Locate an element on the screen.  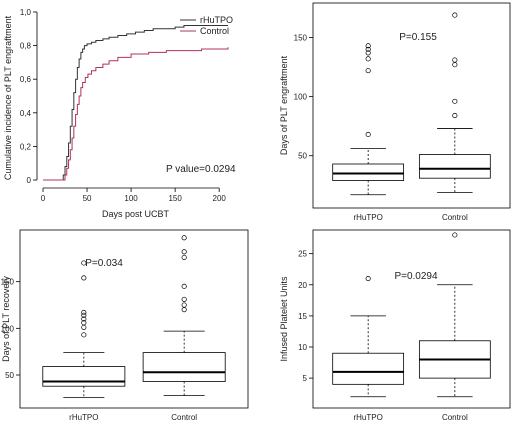
y-axis-label: Days of PLT recovery is located at coordinates (6, 319).